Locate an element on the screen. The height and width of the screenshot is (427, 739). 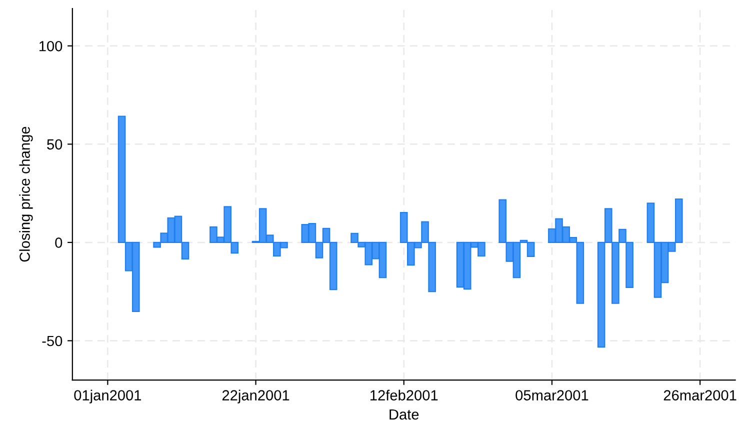
y-tick-label: 50 is located at coordinates (54, 144).